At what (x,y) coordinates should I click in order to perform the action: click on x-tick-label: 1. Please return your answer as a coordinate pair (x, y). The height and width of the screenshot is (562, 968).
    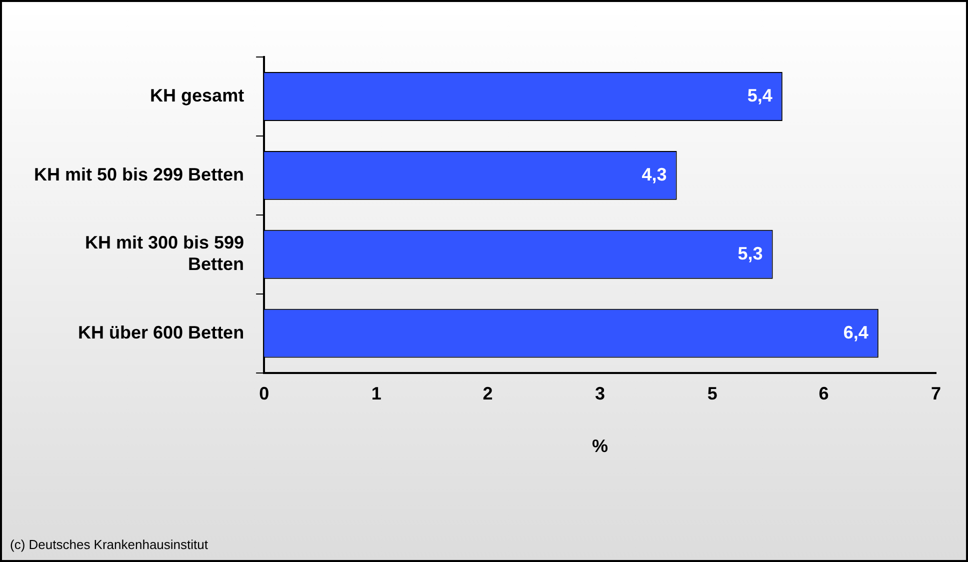
    Looking at the image, I should click on (376, 394).